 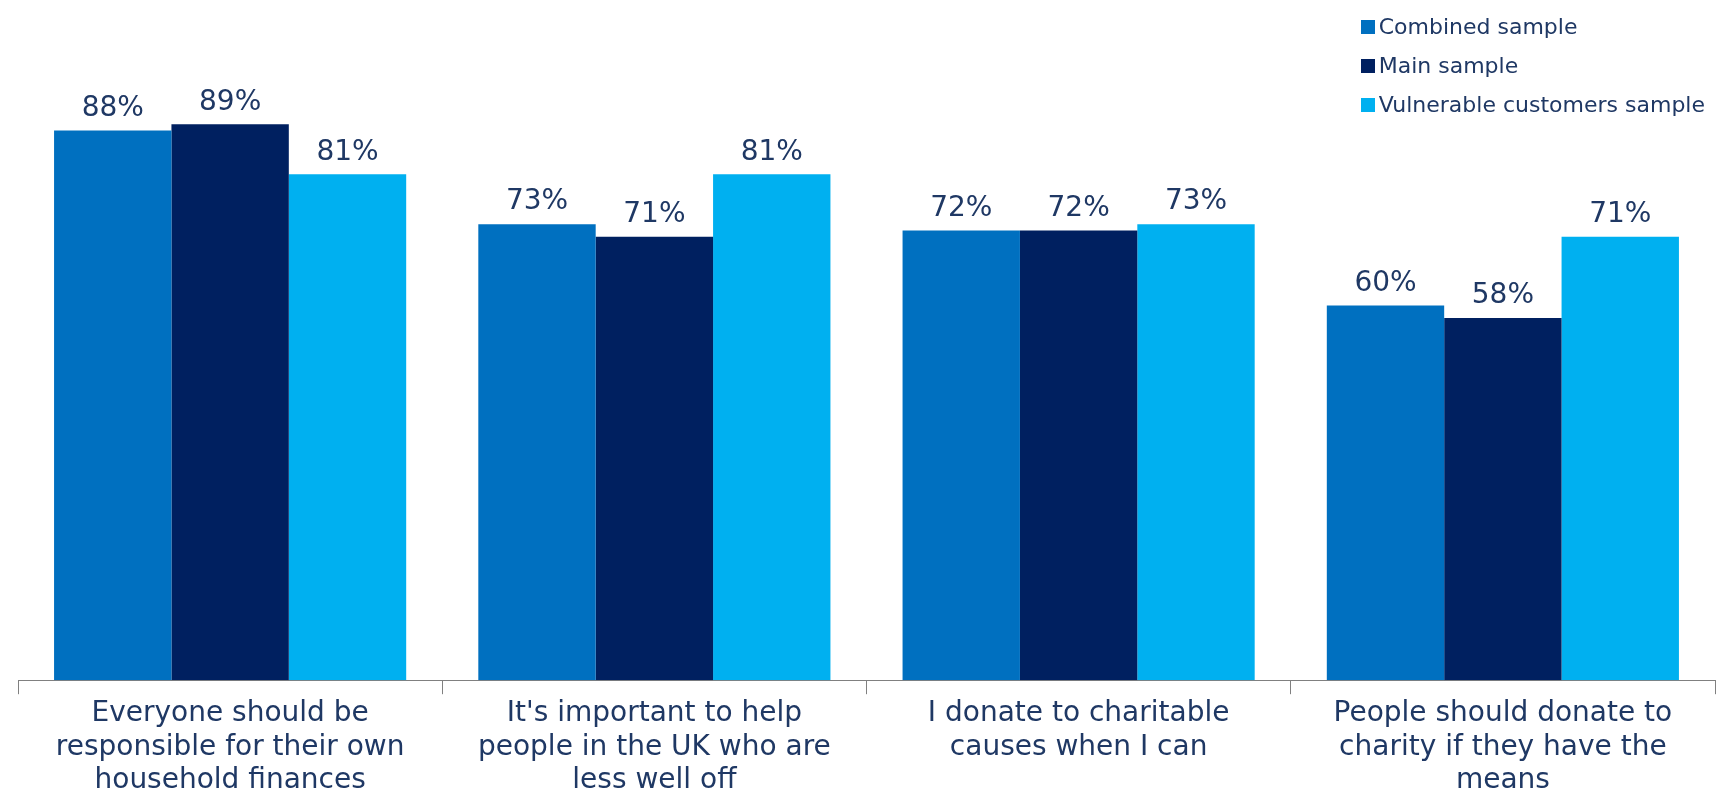 I want to click on legend-label: Combined sample, so click(x=1478, y=26).